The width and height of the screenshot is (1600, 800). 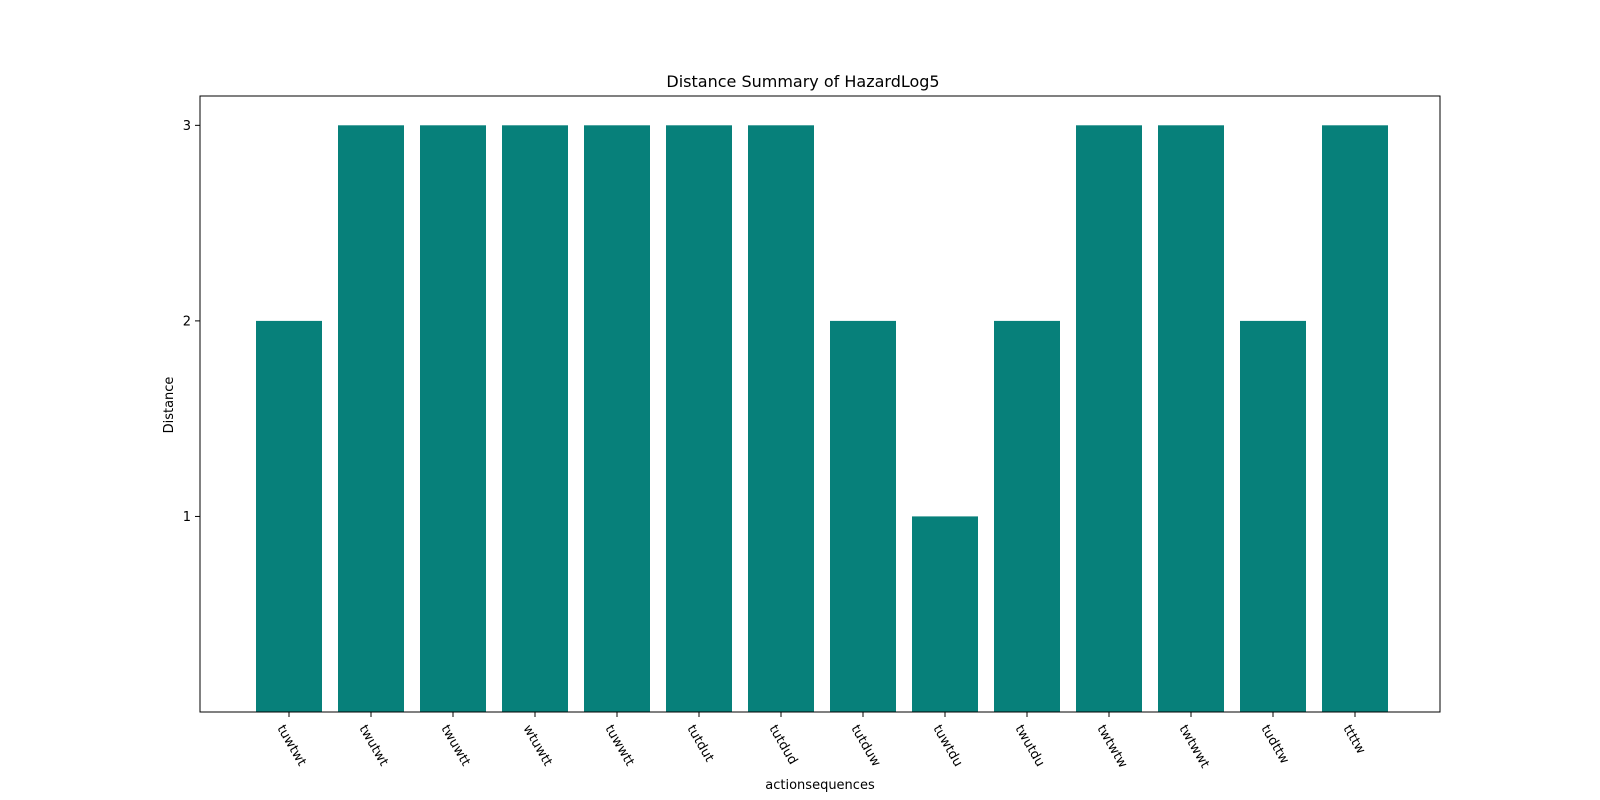 I want to click on y-axis-label: Distance, so click(x=169, y=405).